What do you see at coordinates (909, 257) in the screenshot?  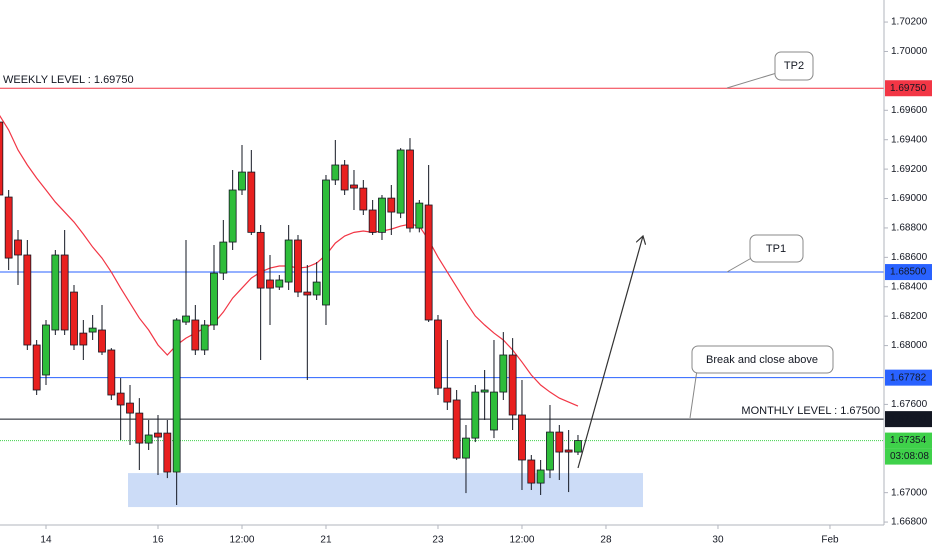 I see `y-tick-label: 1.68600` at bounding box center [909, 257].